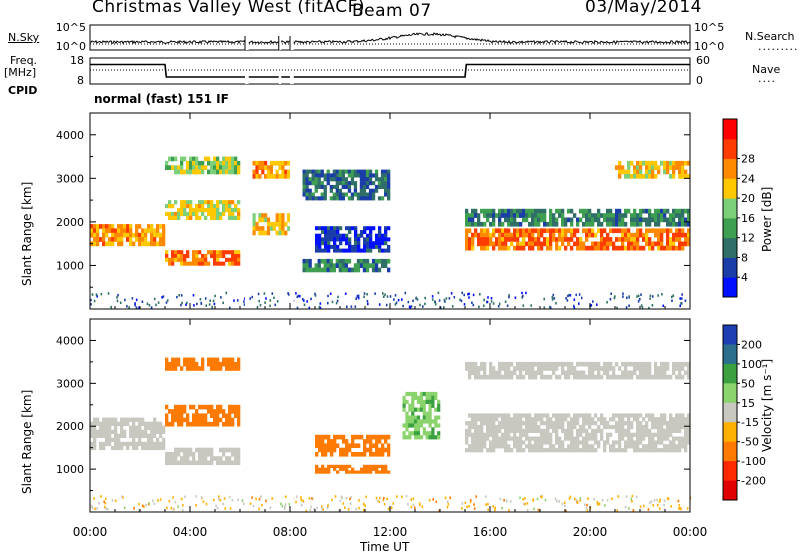 The width and height of the screenshot is (800, 554). Describe the element at coordinates (20, 72) in the screenshot. I see `freq-unit-label: [MHz]` at that location.